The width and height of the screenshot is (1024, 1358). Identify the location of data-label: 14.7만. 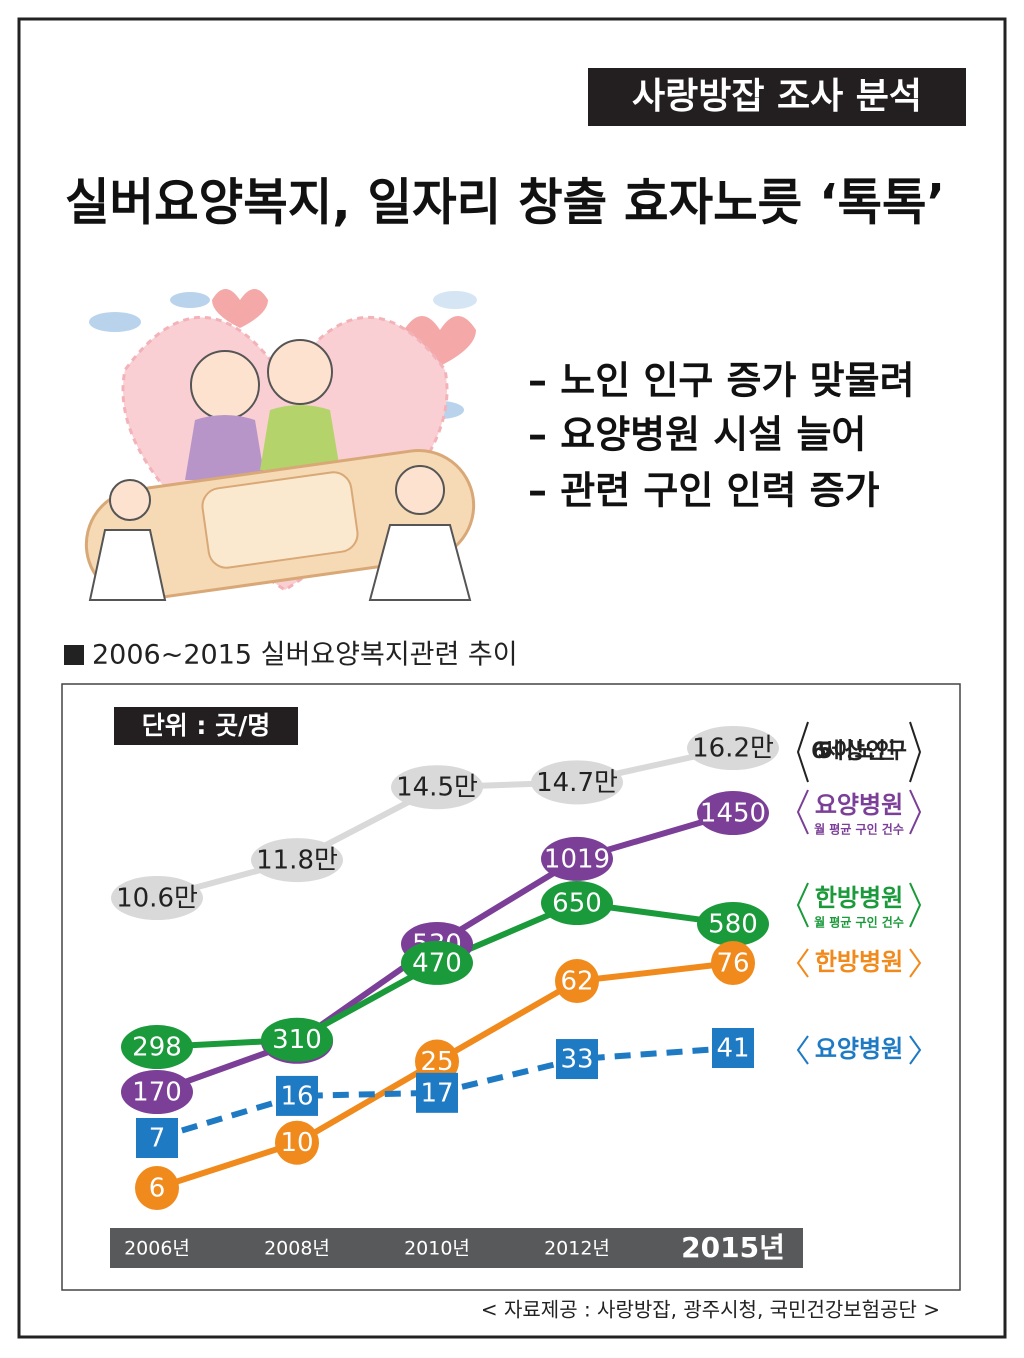
(577, 783).